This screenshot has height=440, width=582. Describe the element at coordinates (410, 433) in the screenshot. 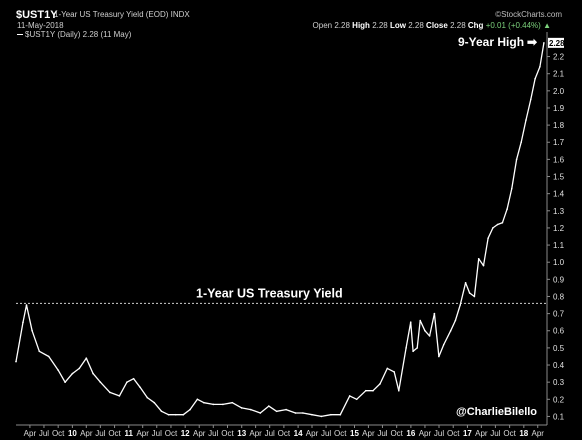

I see `x-tick-label: 16` at that location.